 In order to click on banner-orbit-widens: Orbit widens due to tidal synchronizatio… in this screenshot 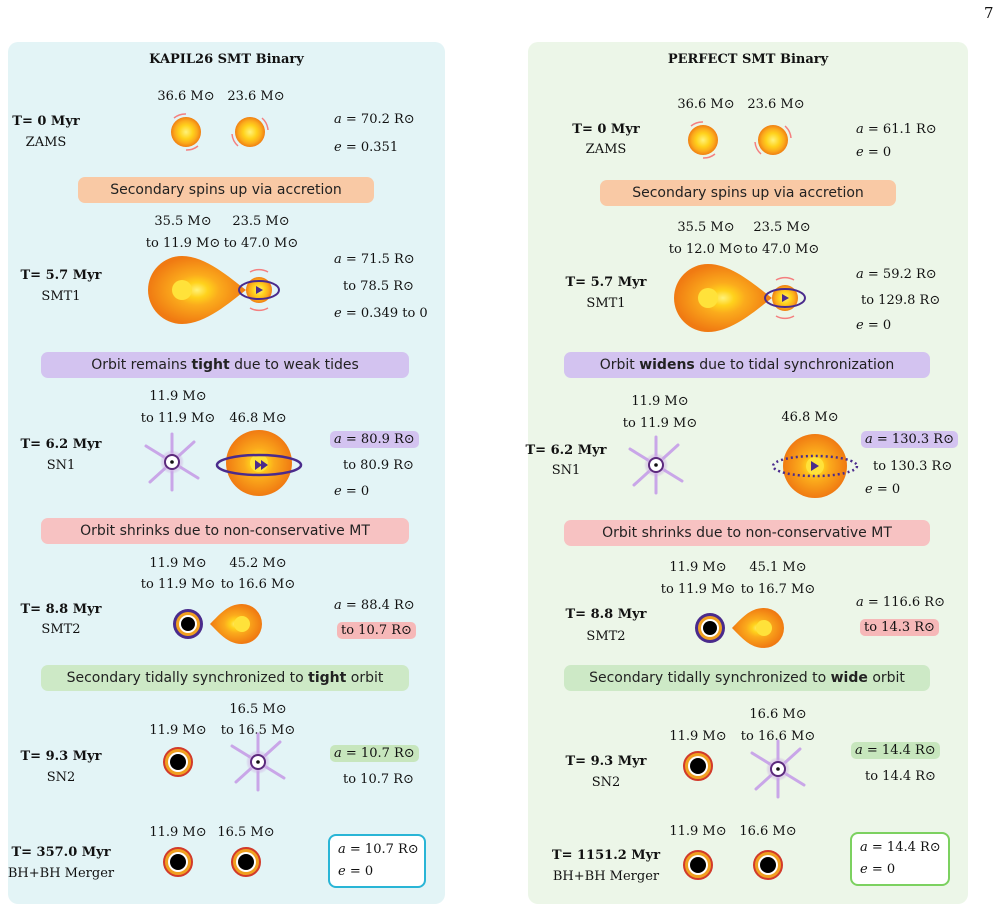, I will do `click(747, 365)`.